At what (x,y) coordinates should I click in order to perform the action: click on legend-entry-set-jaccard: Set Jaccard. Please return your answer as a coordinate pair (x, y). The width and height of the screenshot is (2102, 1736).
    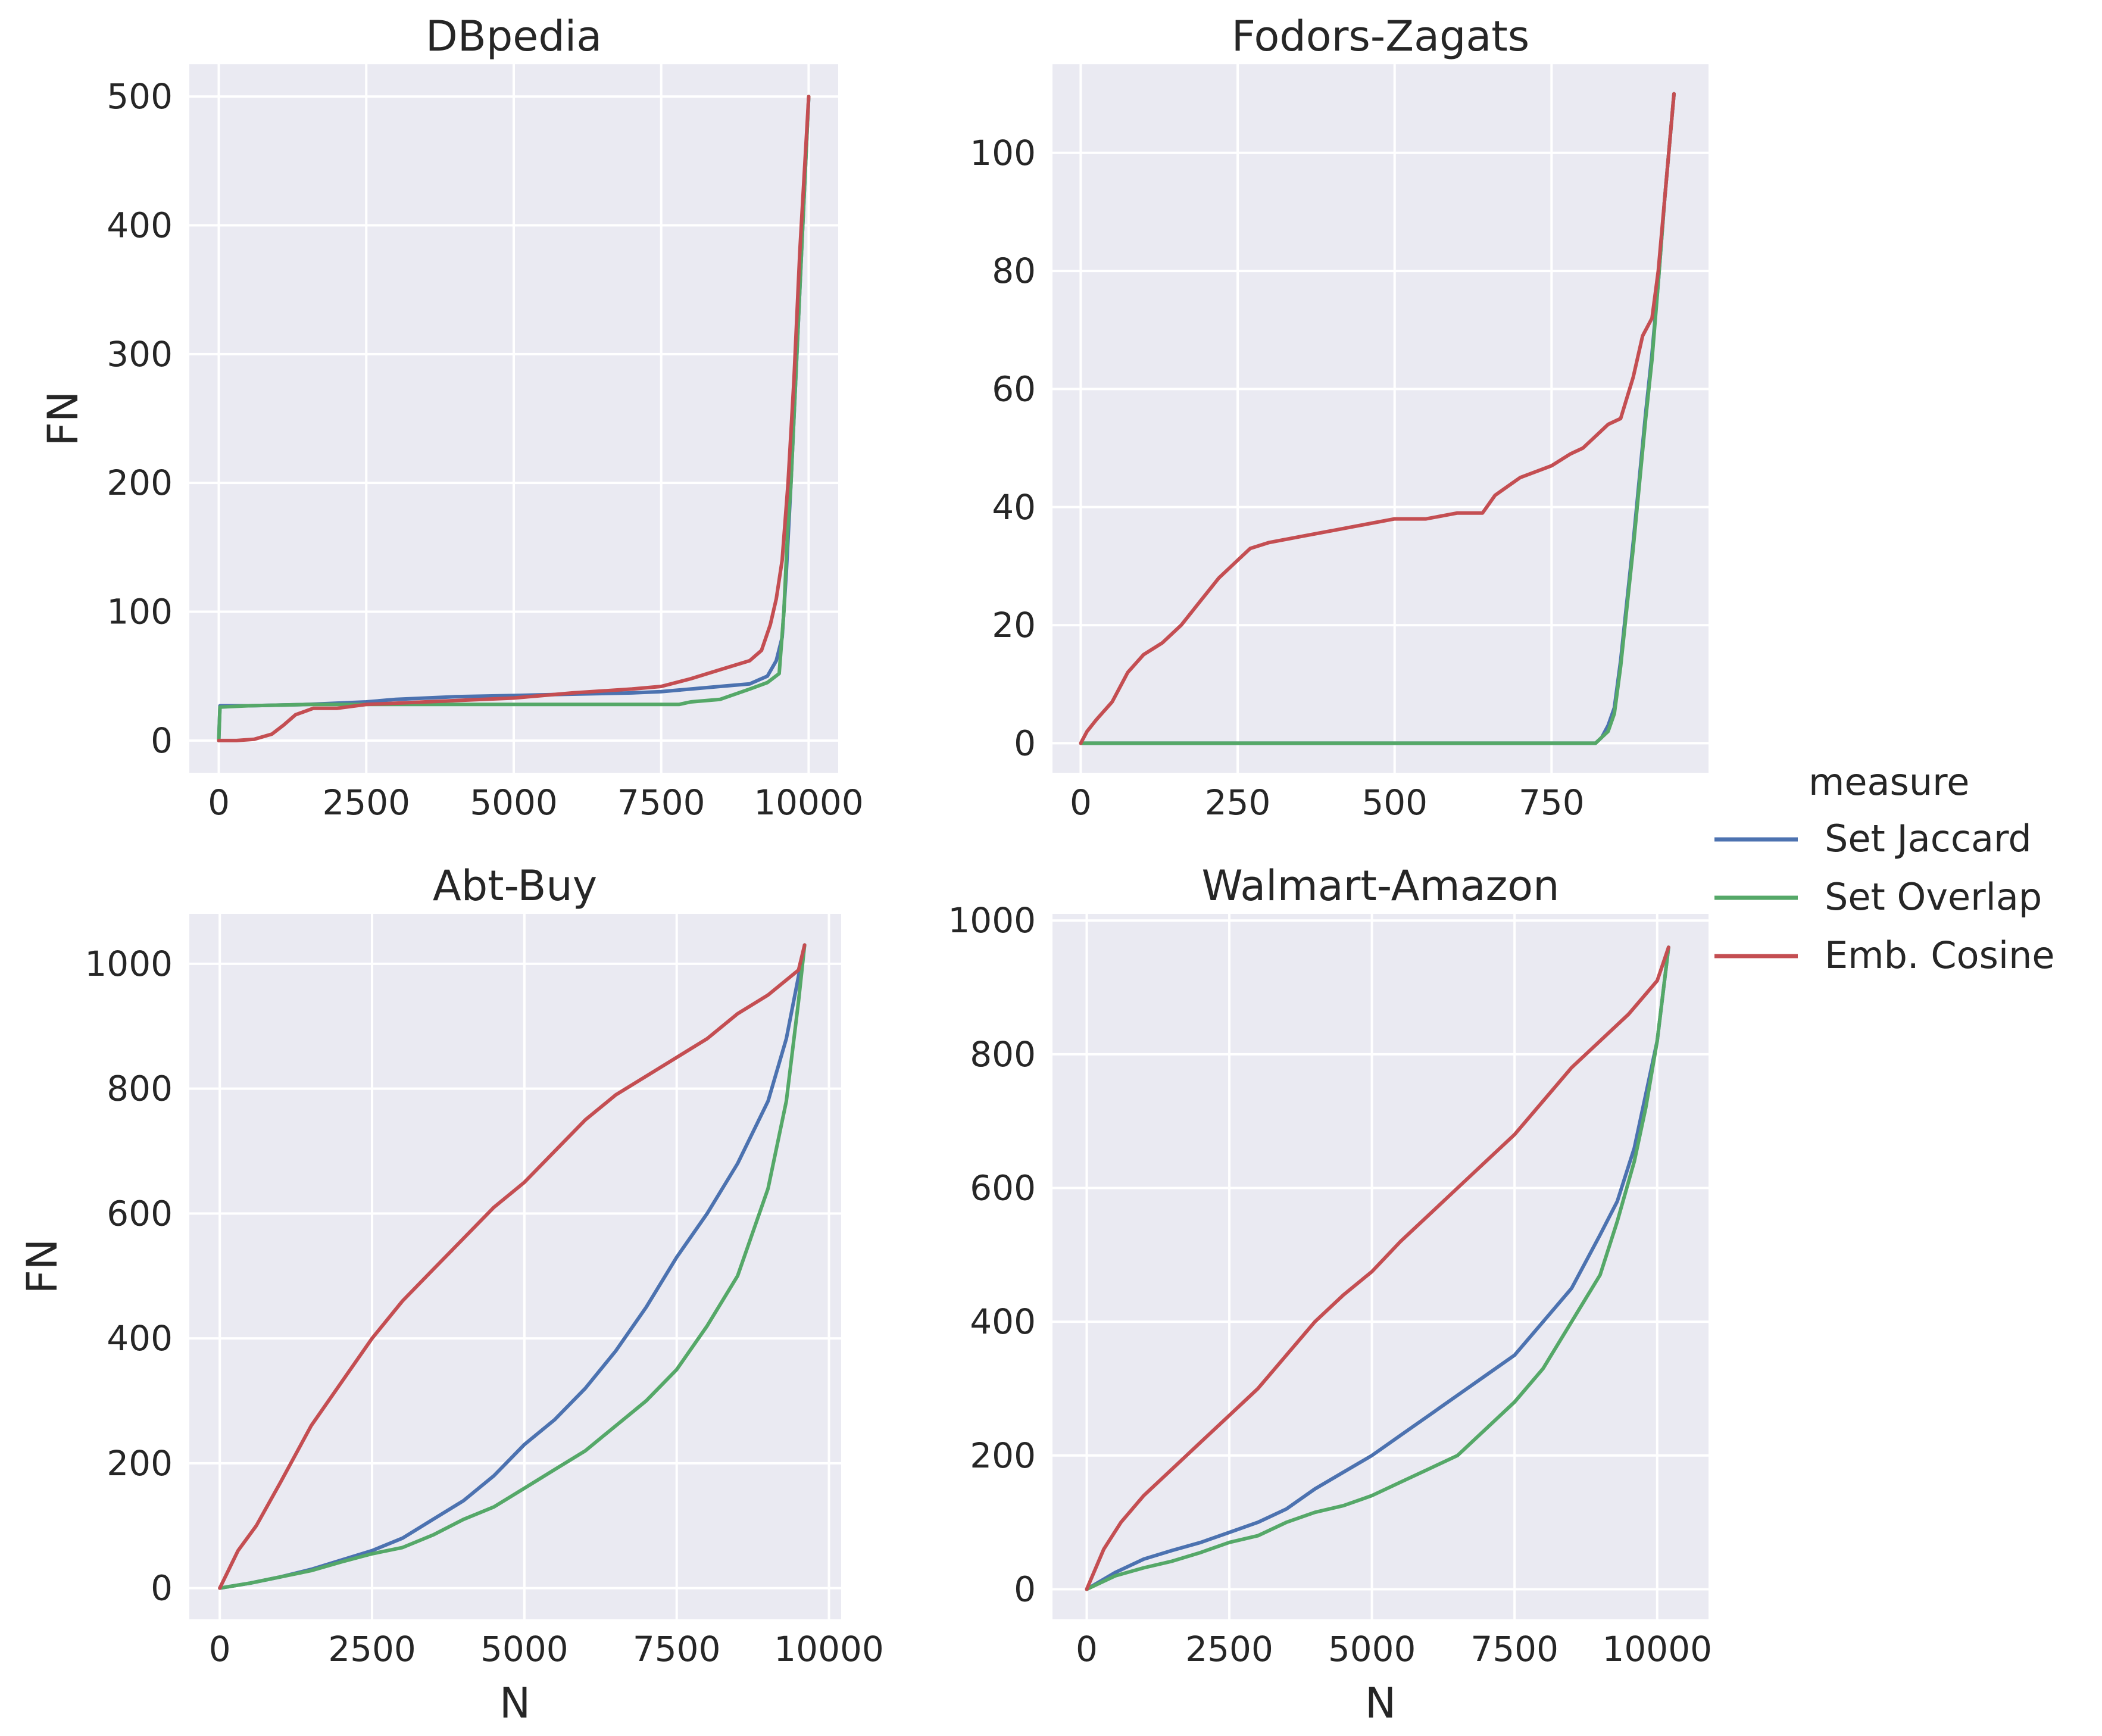
    Looking at the image, I should click on (1873, 838).